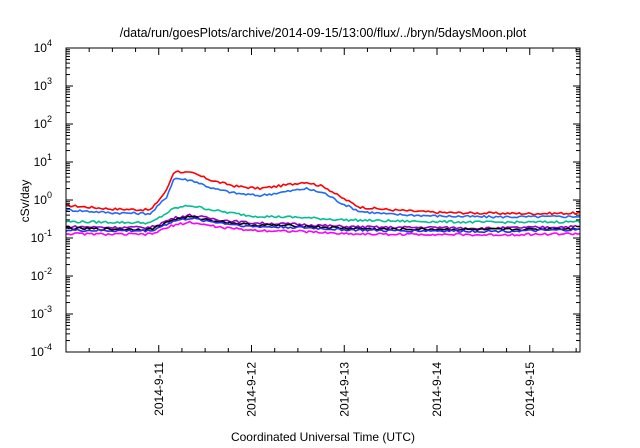 This screenshot has width=640, height=448. I want to click on y-tick-label: 10⁴, so click(43, 46).